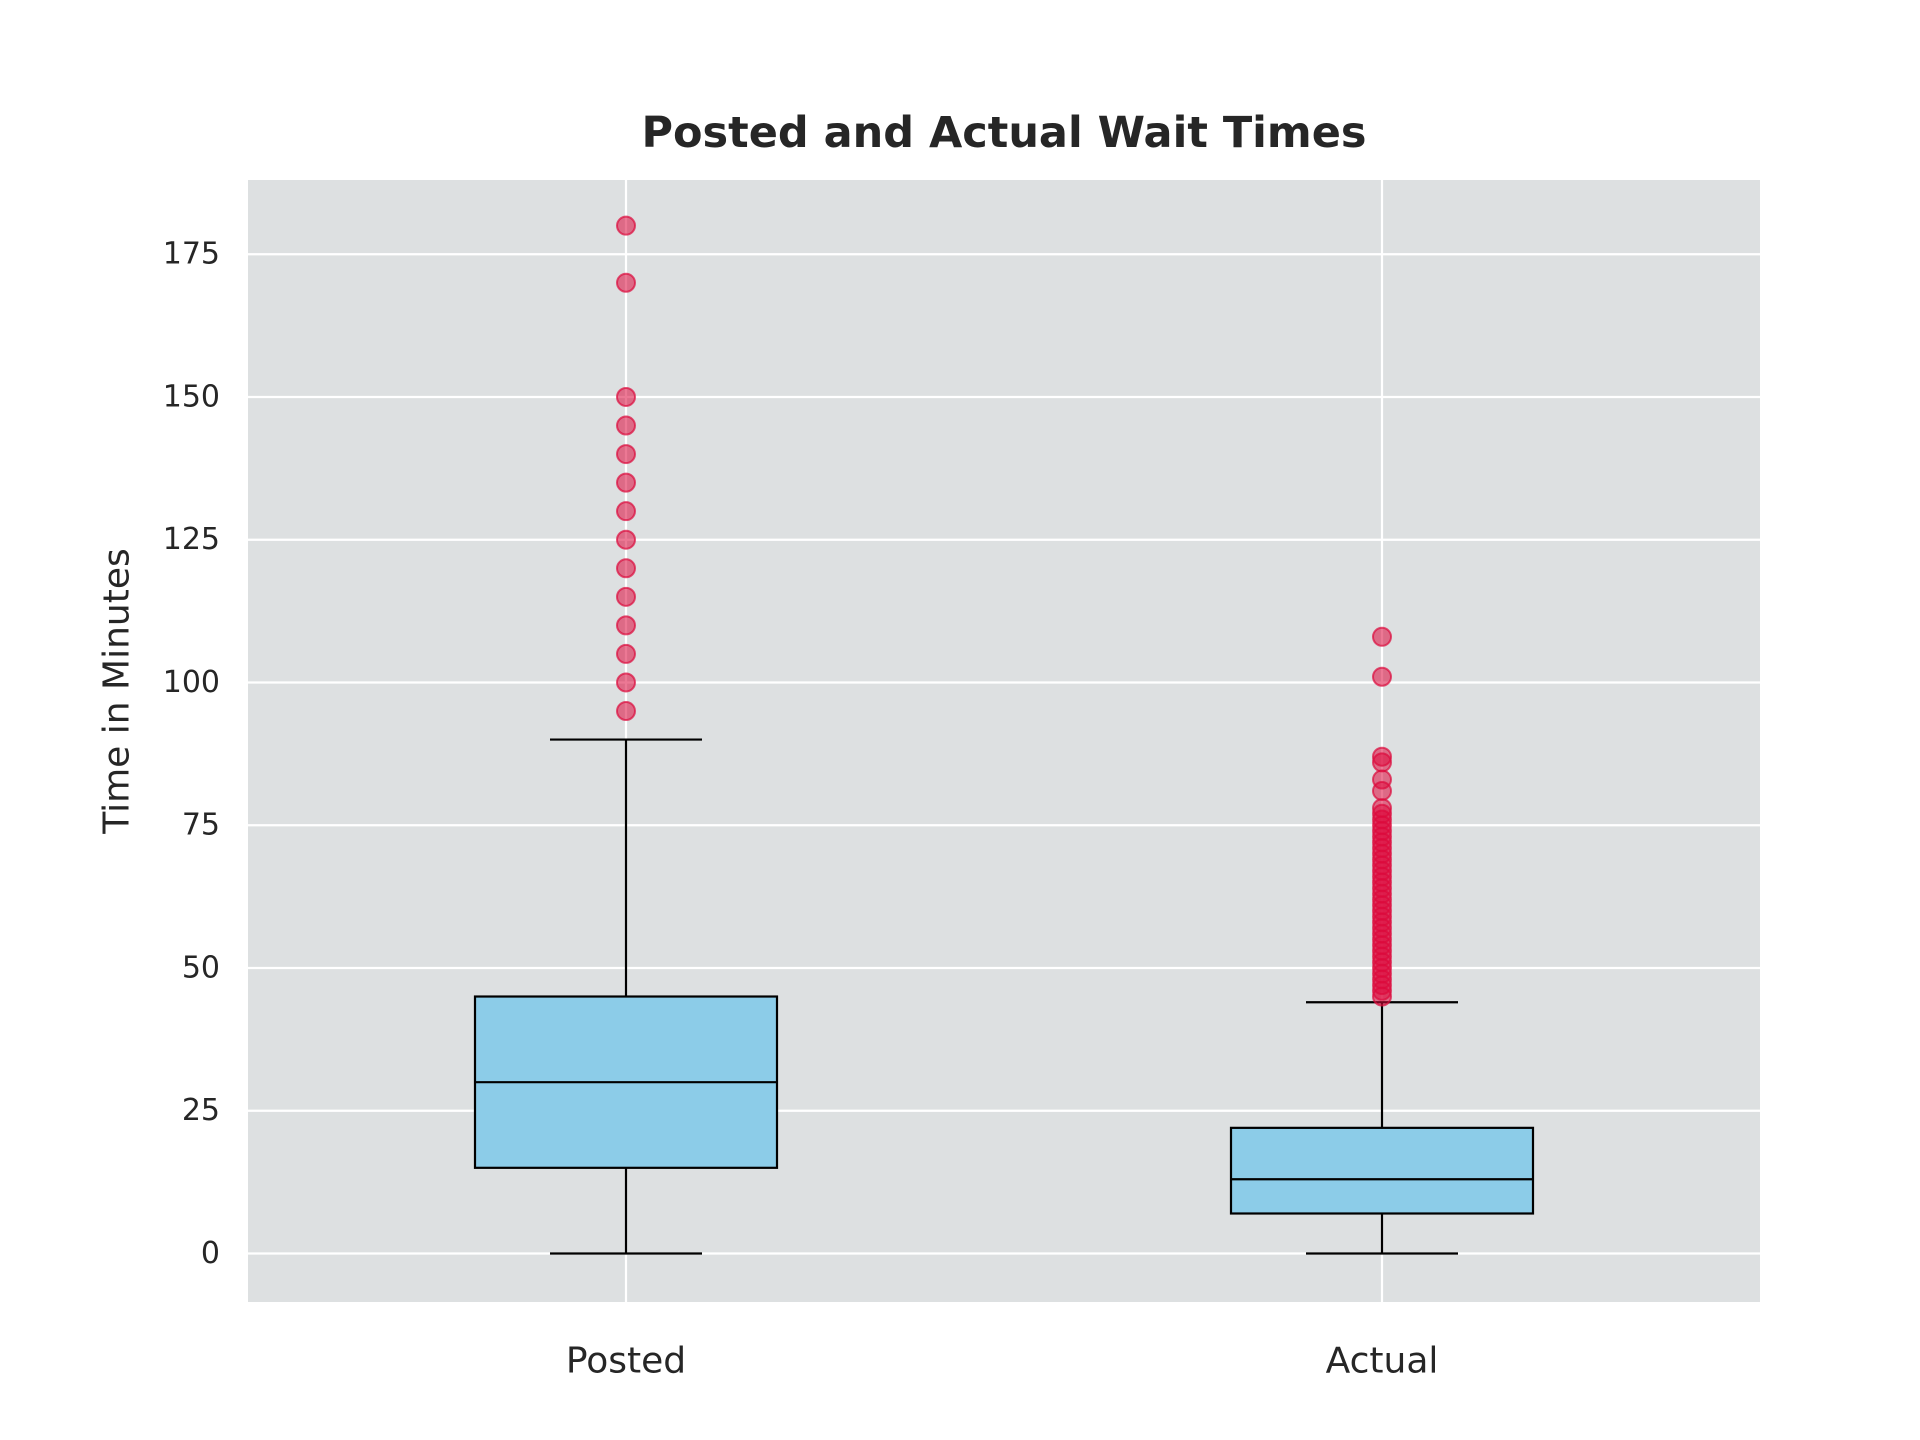 The image size is (1920, 1440). Describe the element at coordinates (201, 1110) in the screenshot. I see `y-tick-label: 25` at that location.